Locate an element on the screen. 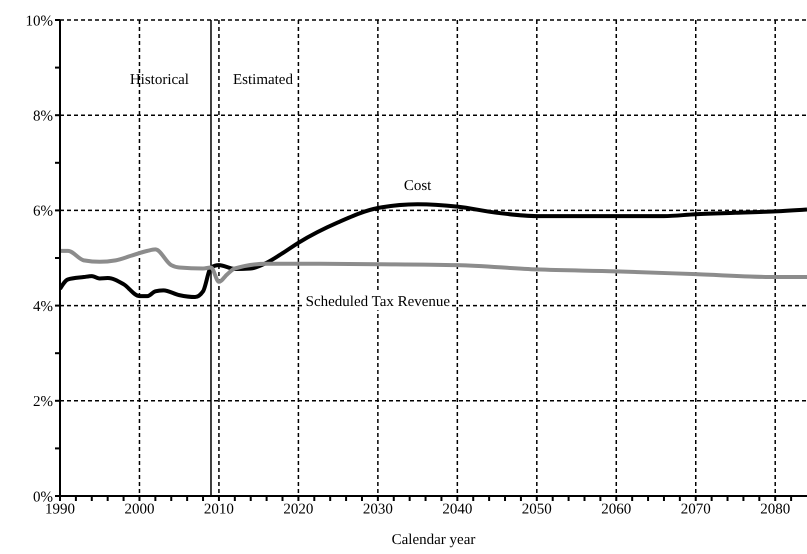  series-label: Scheduled Tax Revenue is located at coordinates (378, 302).